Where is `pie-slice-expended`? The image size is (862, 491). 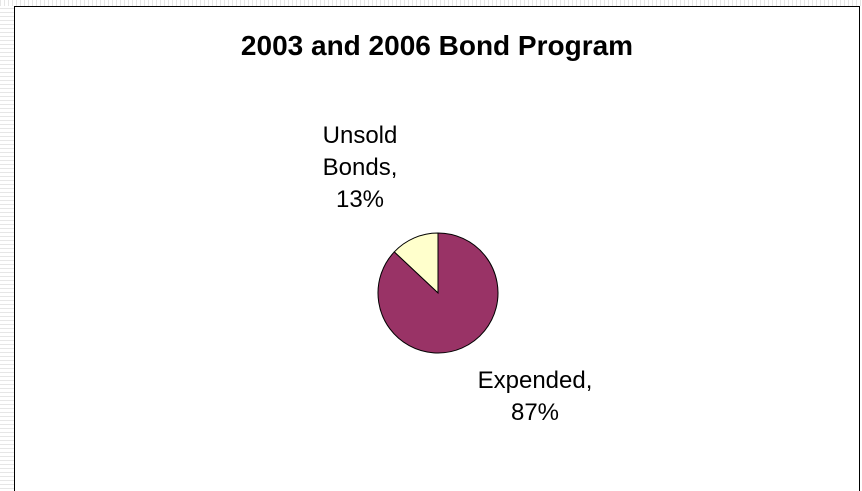 pie-slice-expended is located at coordinates (438, 293).